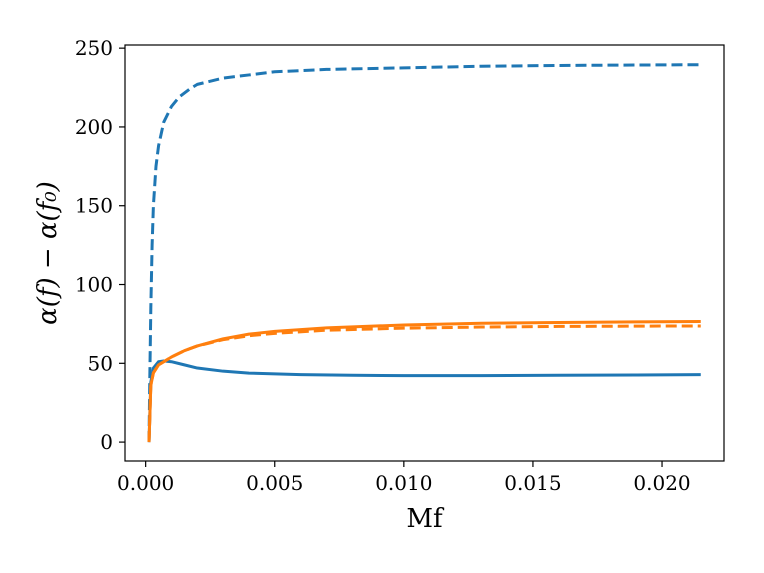 This screenshot has width=764, height=573. What do you see at coordinates (94, 48) in the screenshot?
I see `y-tick-label: 250` at bounding box center [94, 48].